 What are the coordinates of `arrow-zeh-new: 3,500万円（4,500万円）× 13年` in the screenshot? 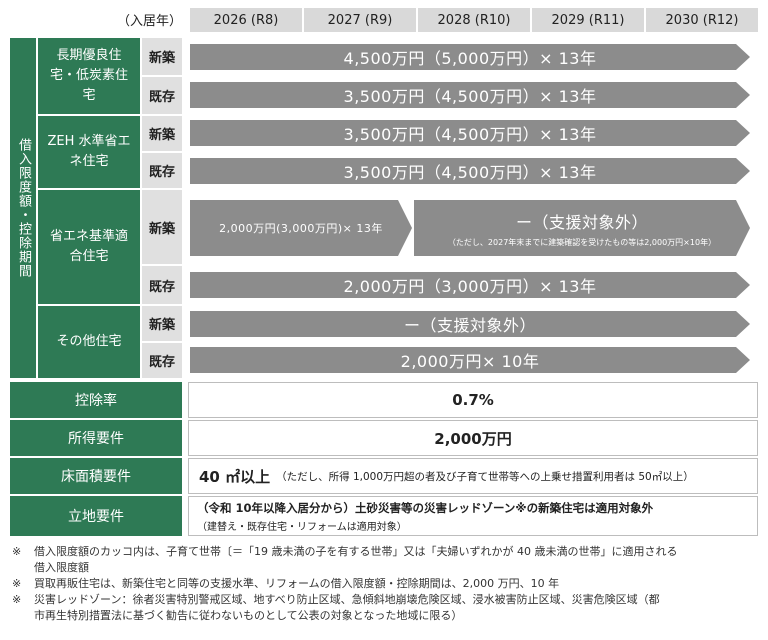 It's located at (470, 133).